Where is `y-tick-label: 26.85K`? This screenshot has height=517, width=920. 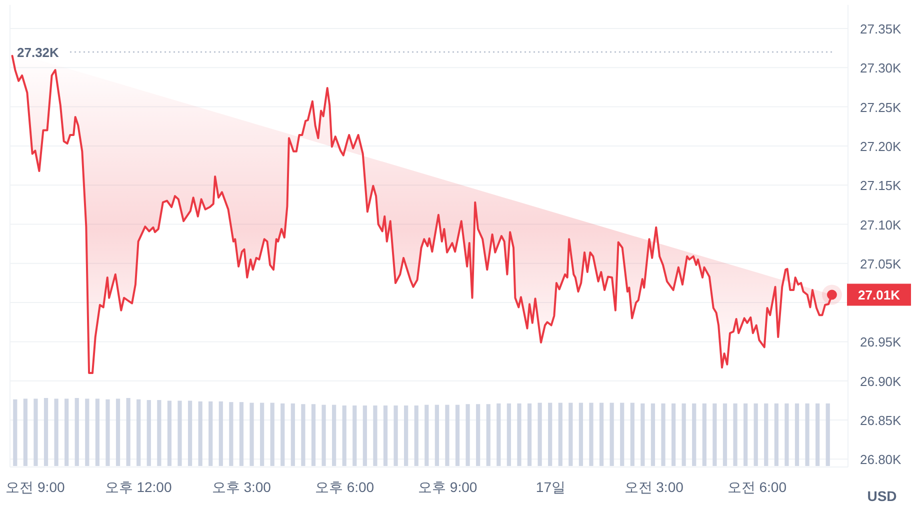
y-tick-label: 26.85K is located at coordinates (881, 420).